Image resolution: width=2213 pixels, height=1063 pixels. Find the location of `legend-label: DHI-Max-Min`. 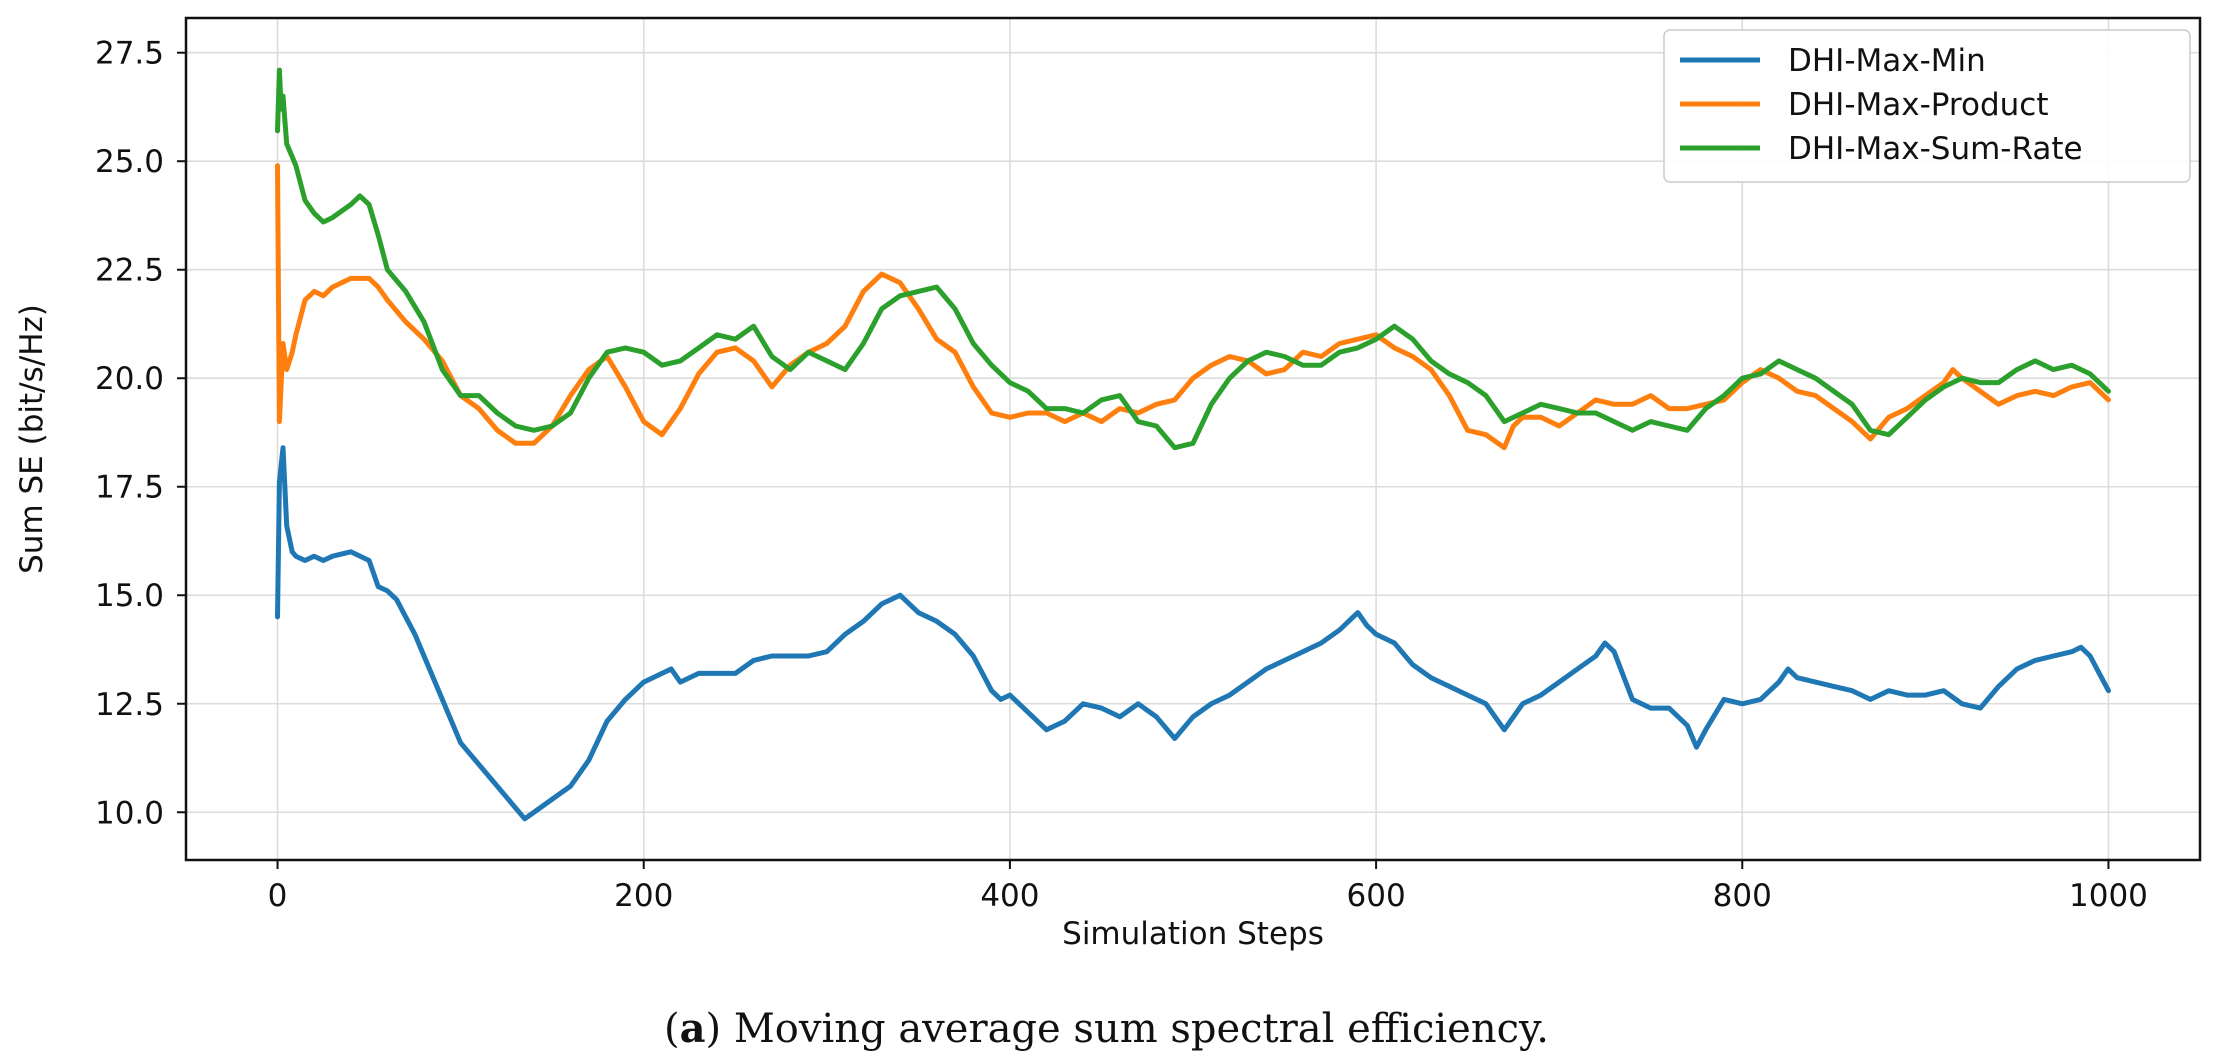

legend-label: DHI-Max-Min is located at coordinates (1887, 61).